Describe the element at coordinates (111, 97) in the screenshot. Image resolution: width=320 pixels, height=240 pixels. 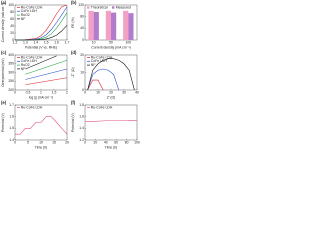
I see `x-axis-label: Z' (Ω)` at that location.